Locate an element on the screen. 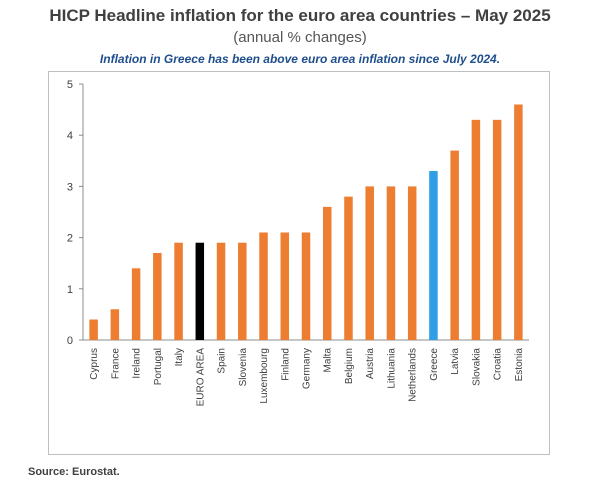 Image resolution: width=600 pixels, height=488 pixels. x-tick-label: Greece is located at coordinates (434, 364).